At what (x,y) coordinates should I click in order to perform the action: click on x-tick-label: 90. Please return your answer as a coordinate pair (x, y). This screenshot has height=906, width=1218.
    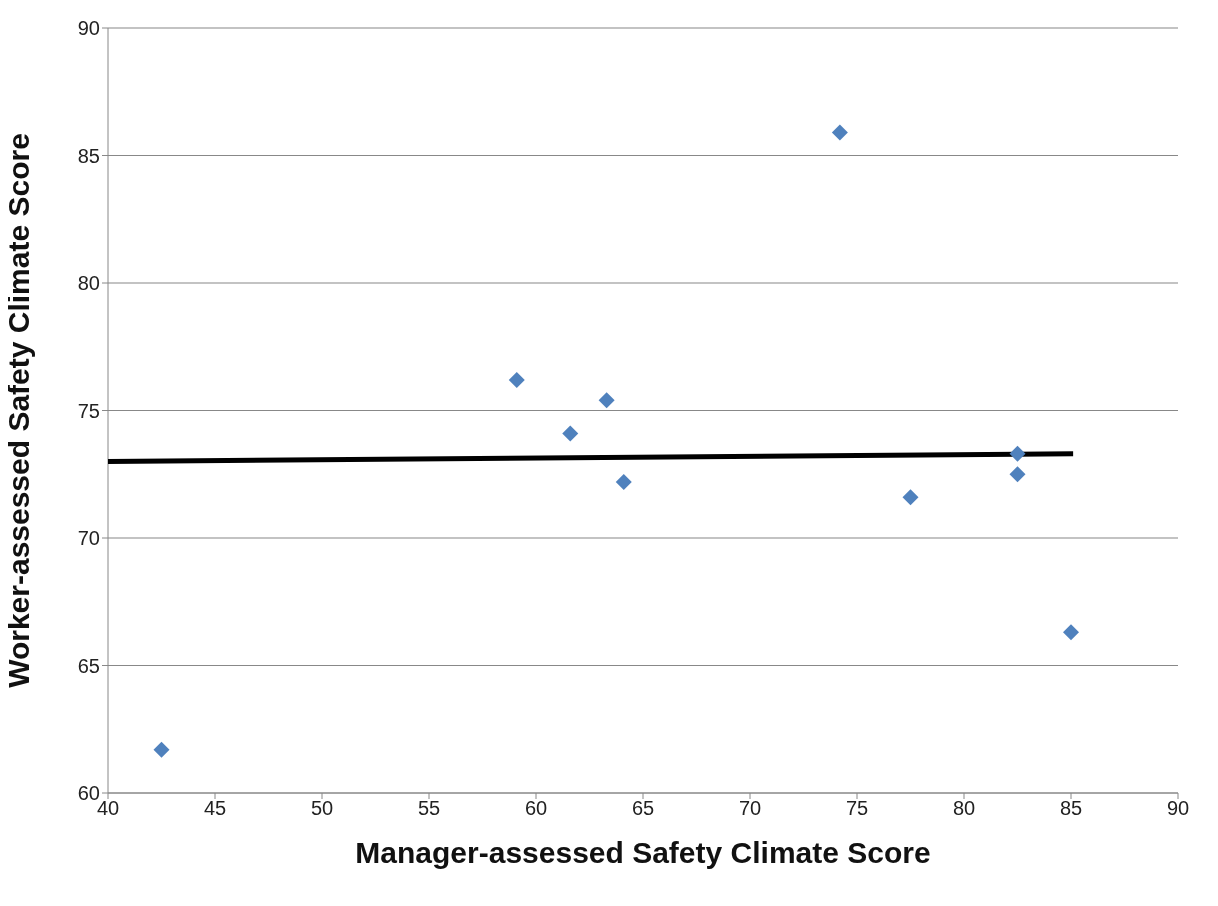
    Looking at the image, I should click on (1178, 808).